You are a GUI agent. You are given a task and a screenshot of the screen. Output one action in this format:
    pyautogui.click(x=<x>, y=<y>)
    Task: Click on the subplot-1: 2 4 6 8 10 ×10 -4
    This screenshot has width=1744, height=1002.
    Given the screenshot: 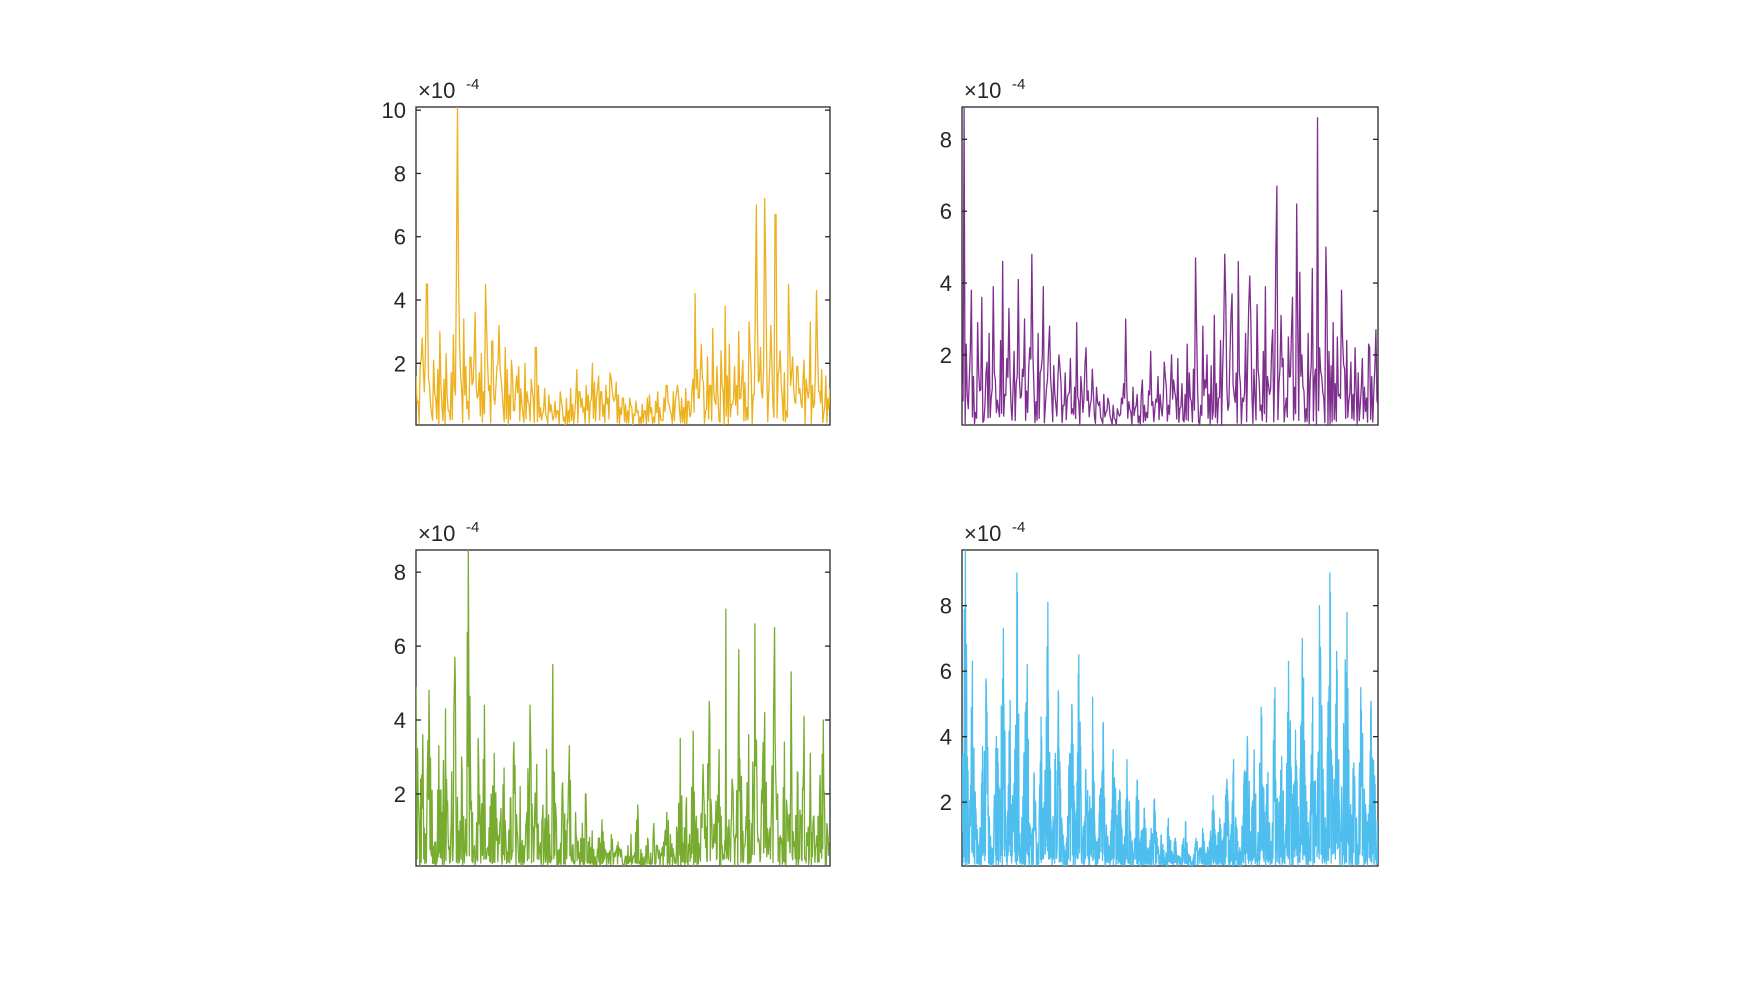 What is the action you would take?
    pyautogui.click(x=606, y=251)
    